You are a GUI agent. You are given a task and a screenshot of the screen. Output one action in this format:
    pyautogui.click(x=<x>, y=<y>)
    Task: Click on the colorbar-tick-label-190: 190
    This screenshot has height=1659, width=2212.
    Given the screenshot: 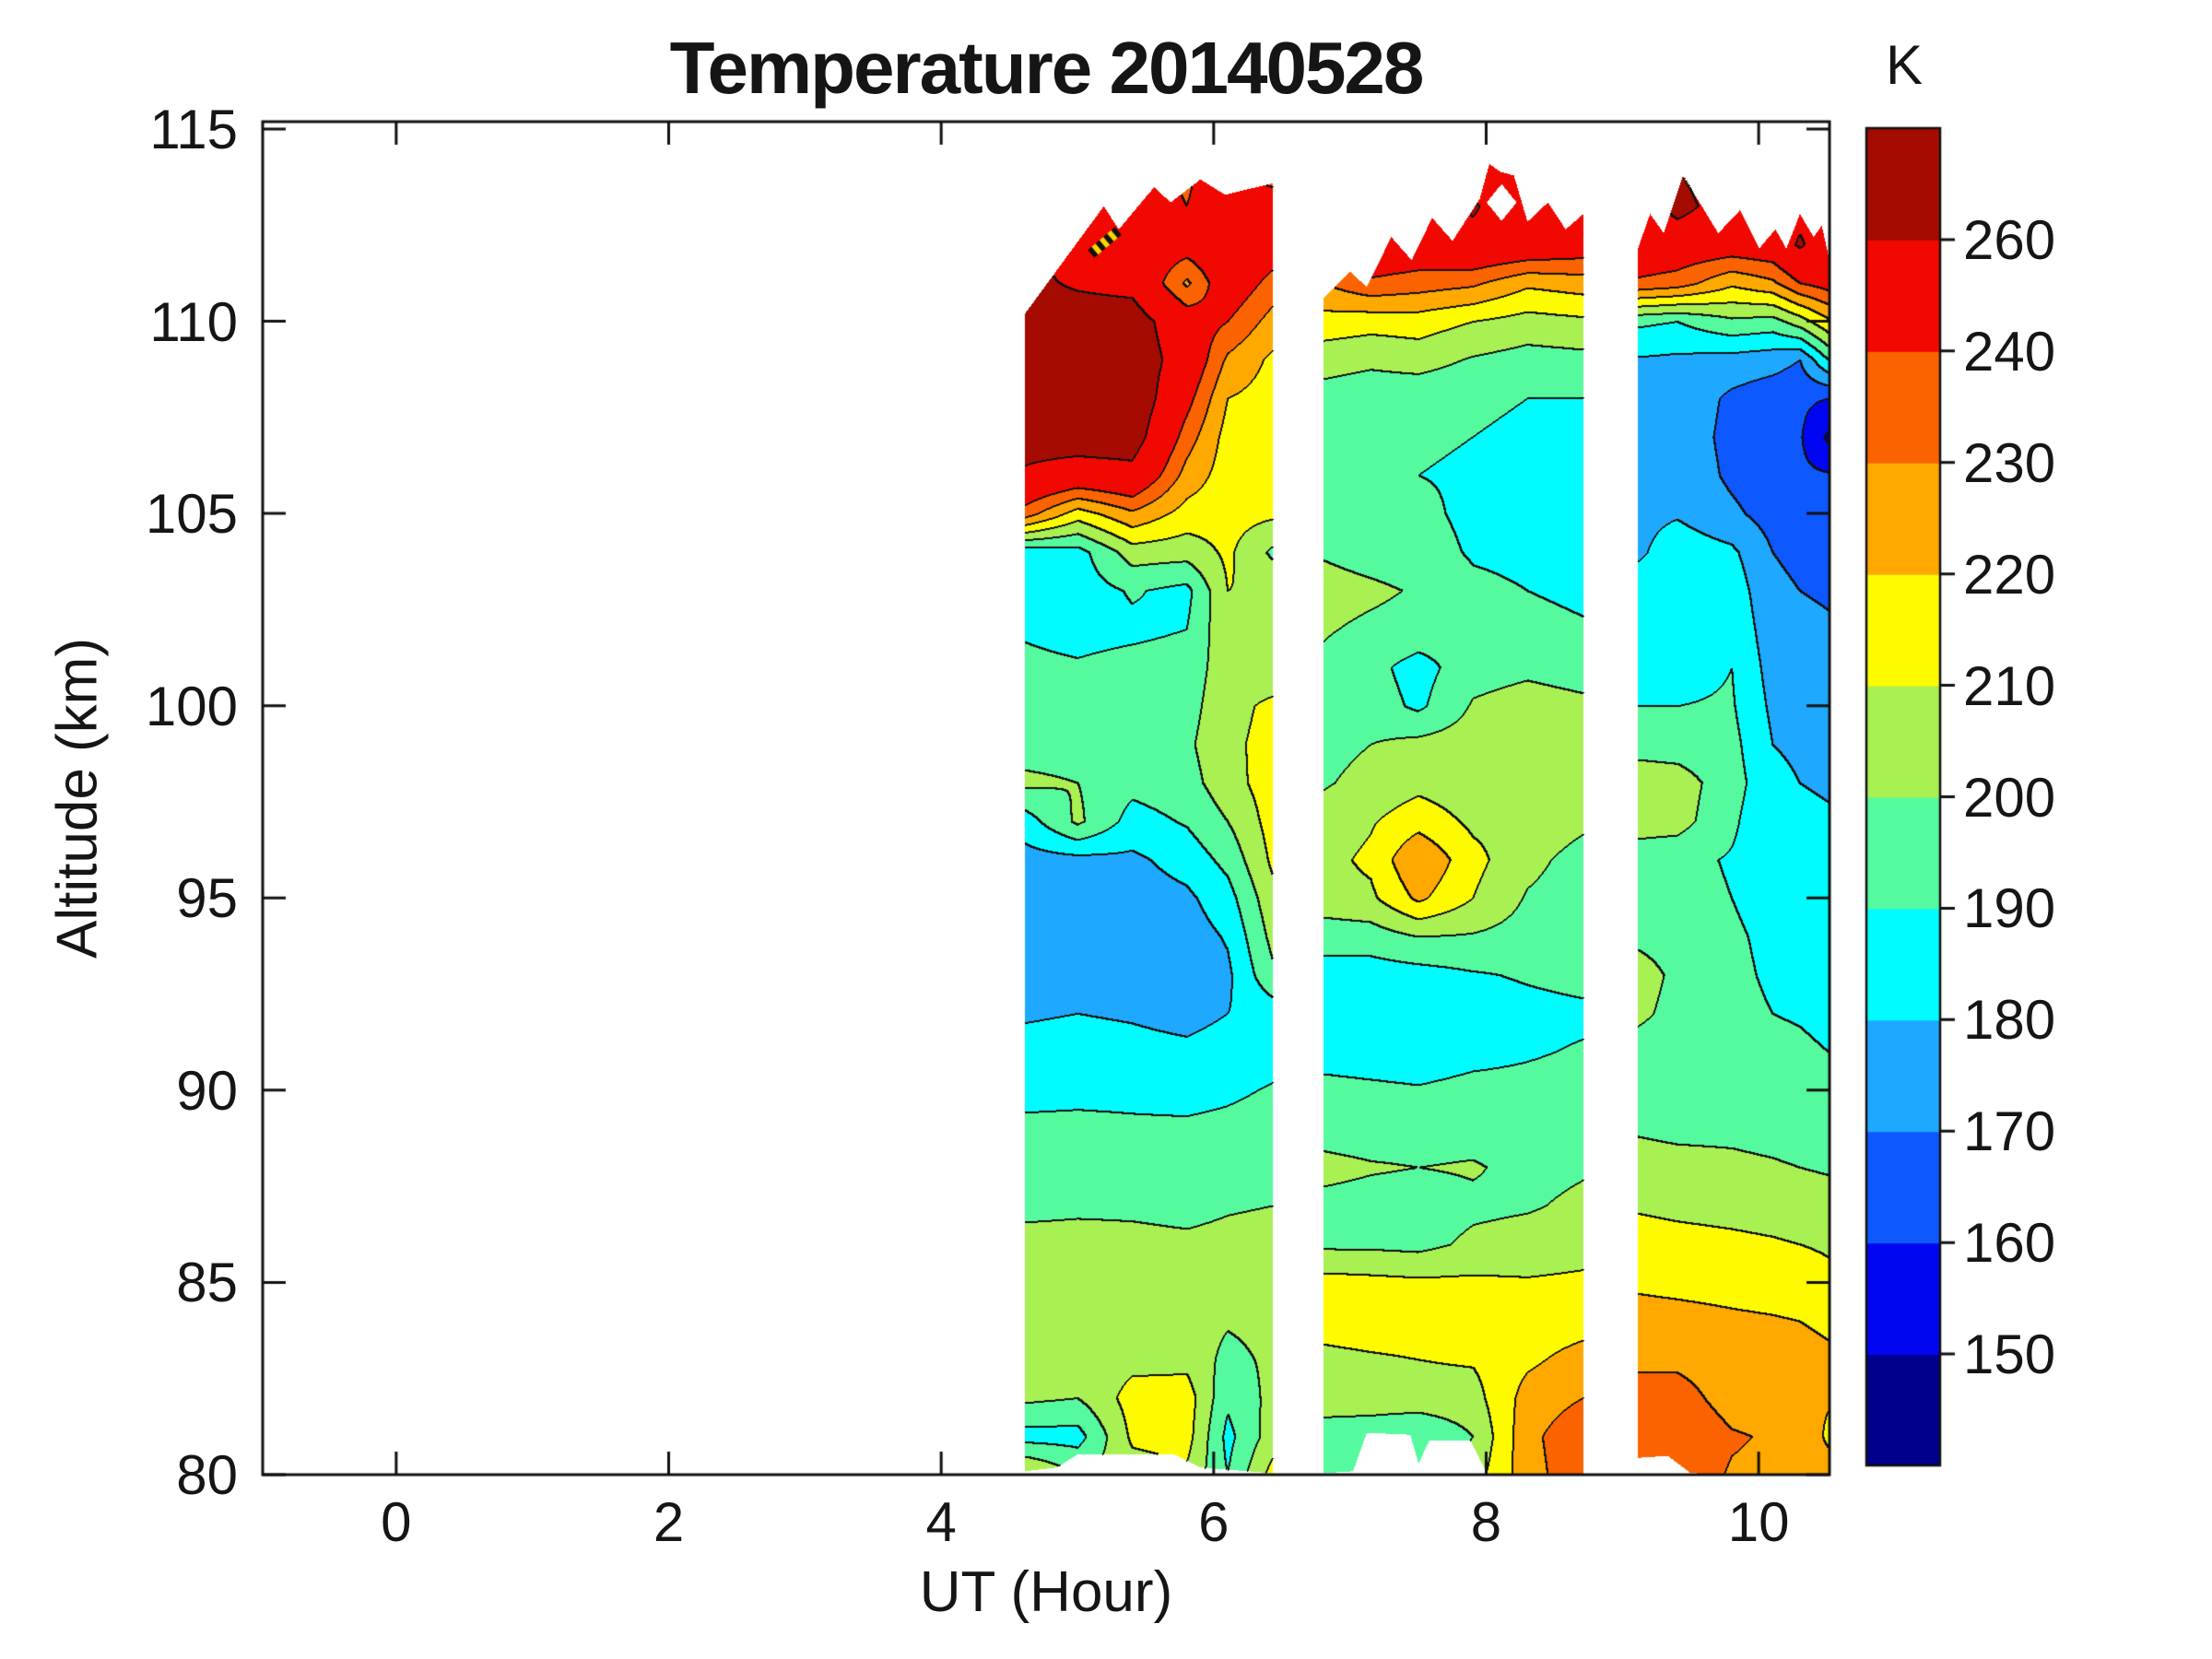 What is the action you would take?
    pyautogui.click(x=2009, y=908)
    